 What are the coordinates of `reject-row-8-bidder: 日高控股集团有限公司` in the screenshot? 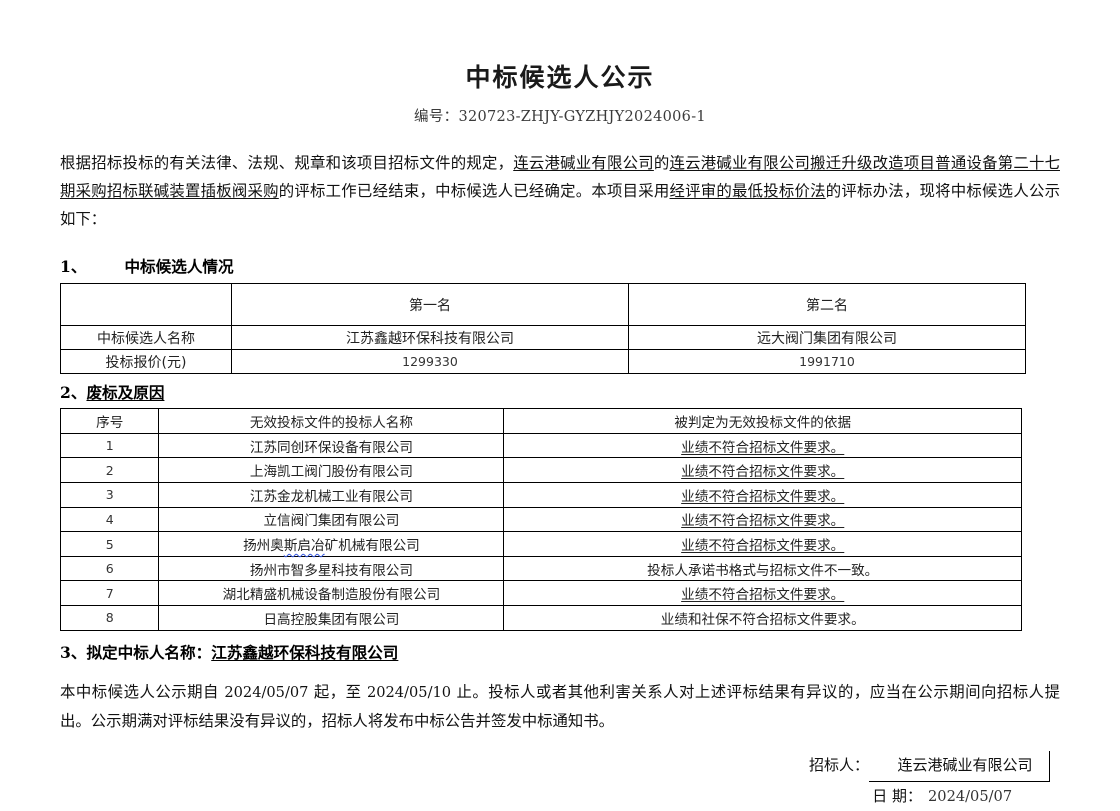 It's located at (331, 618).